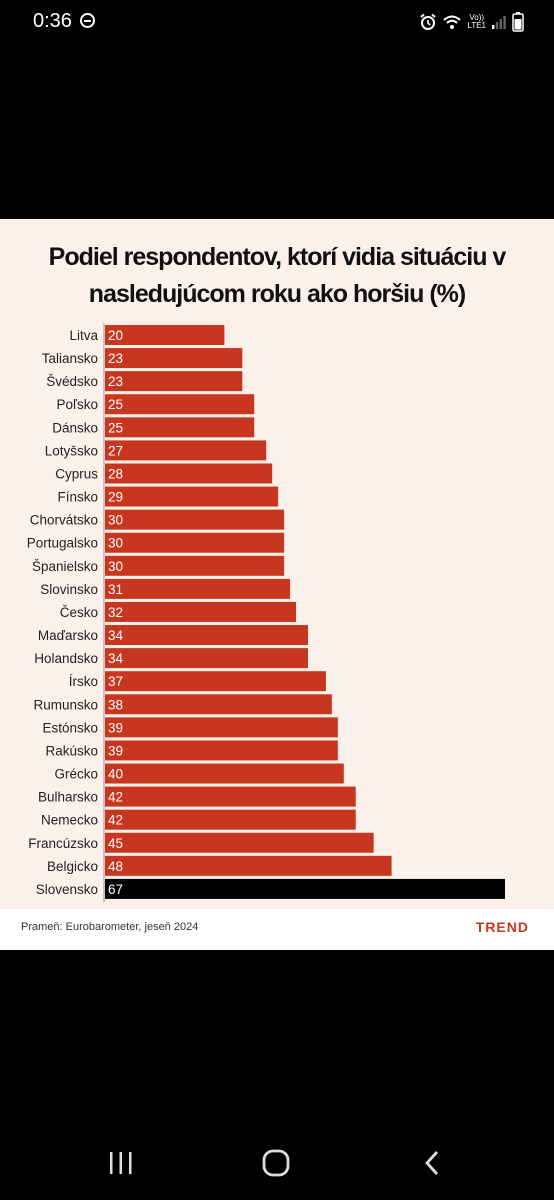 Image resolution: width=554 pixels, height=1200 pixels. I want to click on bar-value-label: 28, so click(115, 473).